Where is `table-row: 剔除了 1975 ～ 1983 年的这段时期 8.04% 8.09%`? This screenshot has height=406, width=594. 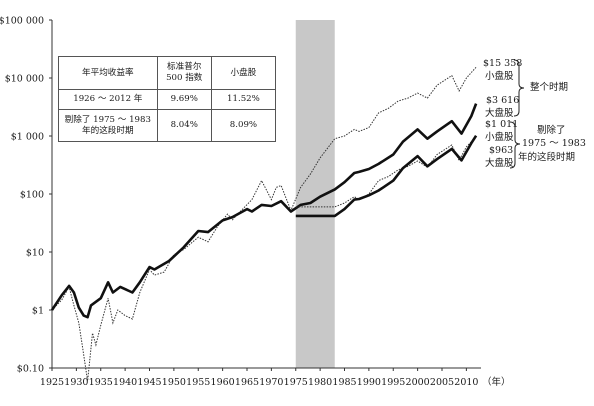
table-row: 剔除了 1975 ～ 1983 年的这段时期 8.04% 8.09% is located at coordinates (167, 125).